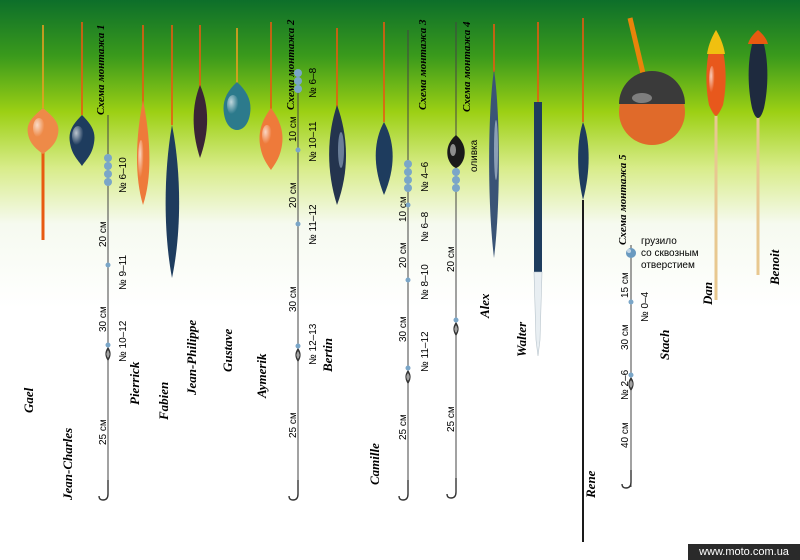 The width and height of the screenshot is (800, 560). I want to click on scheme-5-title: Схема монтажа 5, so click(623, 199).